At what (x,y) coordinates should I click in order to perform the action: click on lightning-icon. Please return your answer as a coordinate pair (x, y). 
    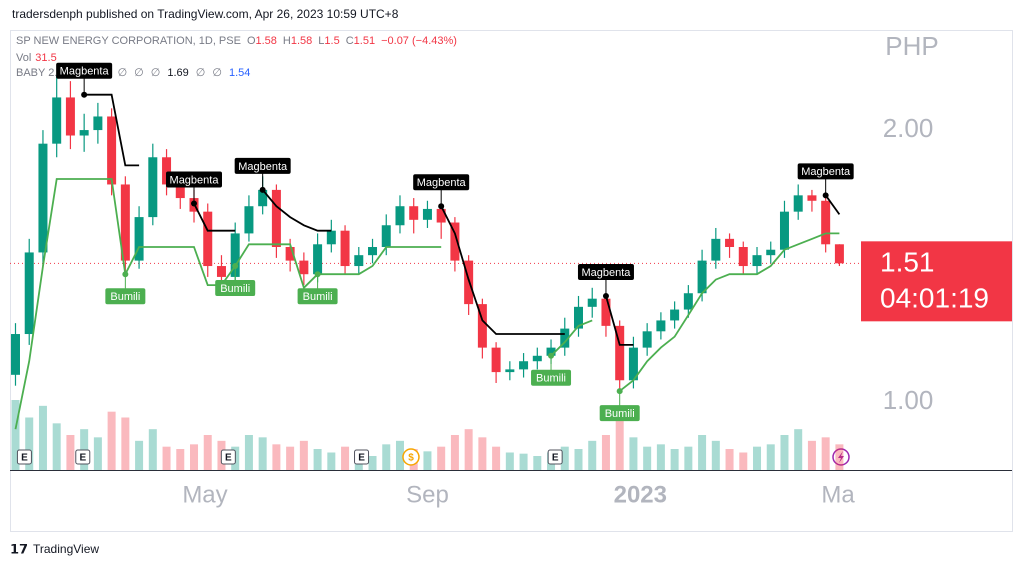
    Looking at the image, I should click on (841, 457).